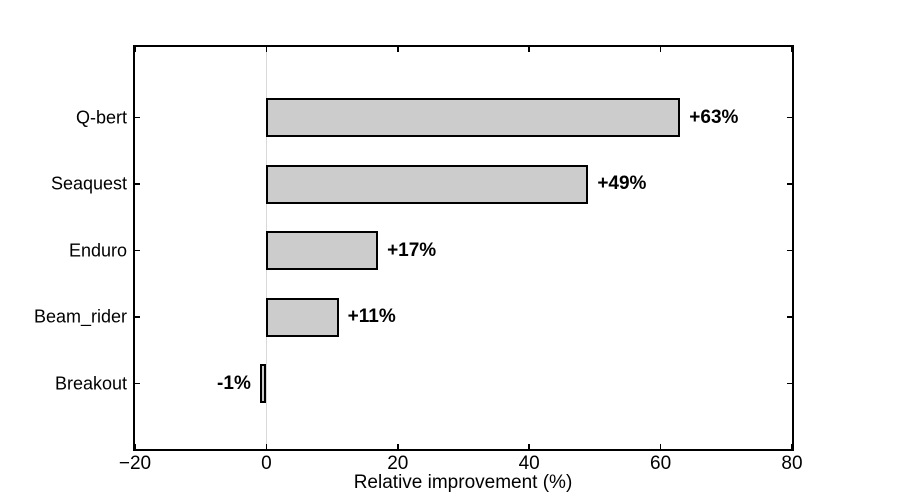 The height and width of the screenshot is (500, 900). I want to click on bar-value-label: +11%, so click(371, 316).